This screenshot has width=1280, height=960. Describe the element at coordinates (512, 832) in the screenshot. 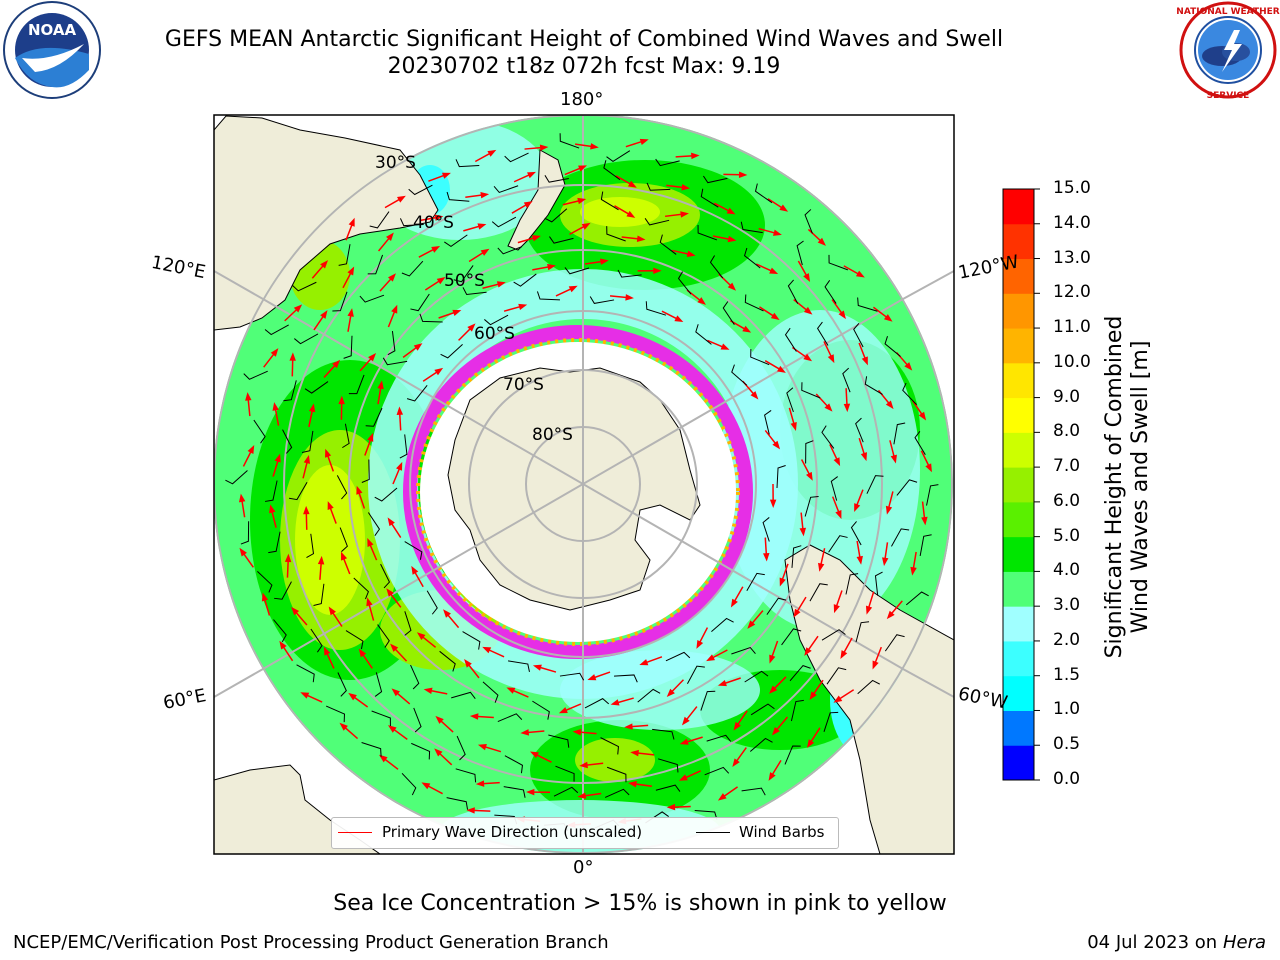

I see `wave-direction-legend-label: Primary Wave Direction (unscaled)` at that location.